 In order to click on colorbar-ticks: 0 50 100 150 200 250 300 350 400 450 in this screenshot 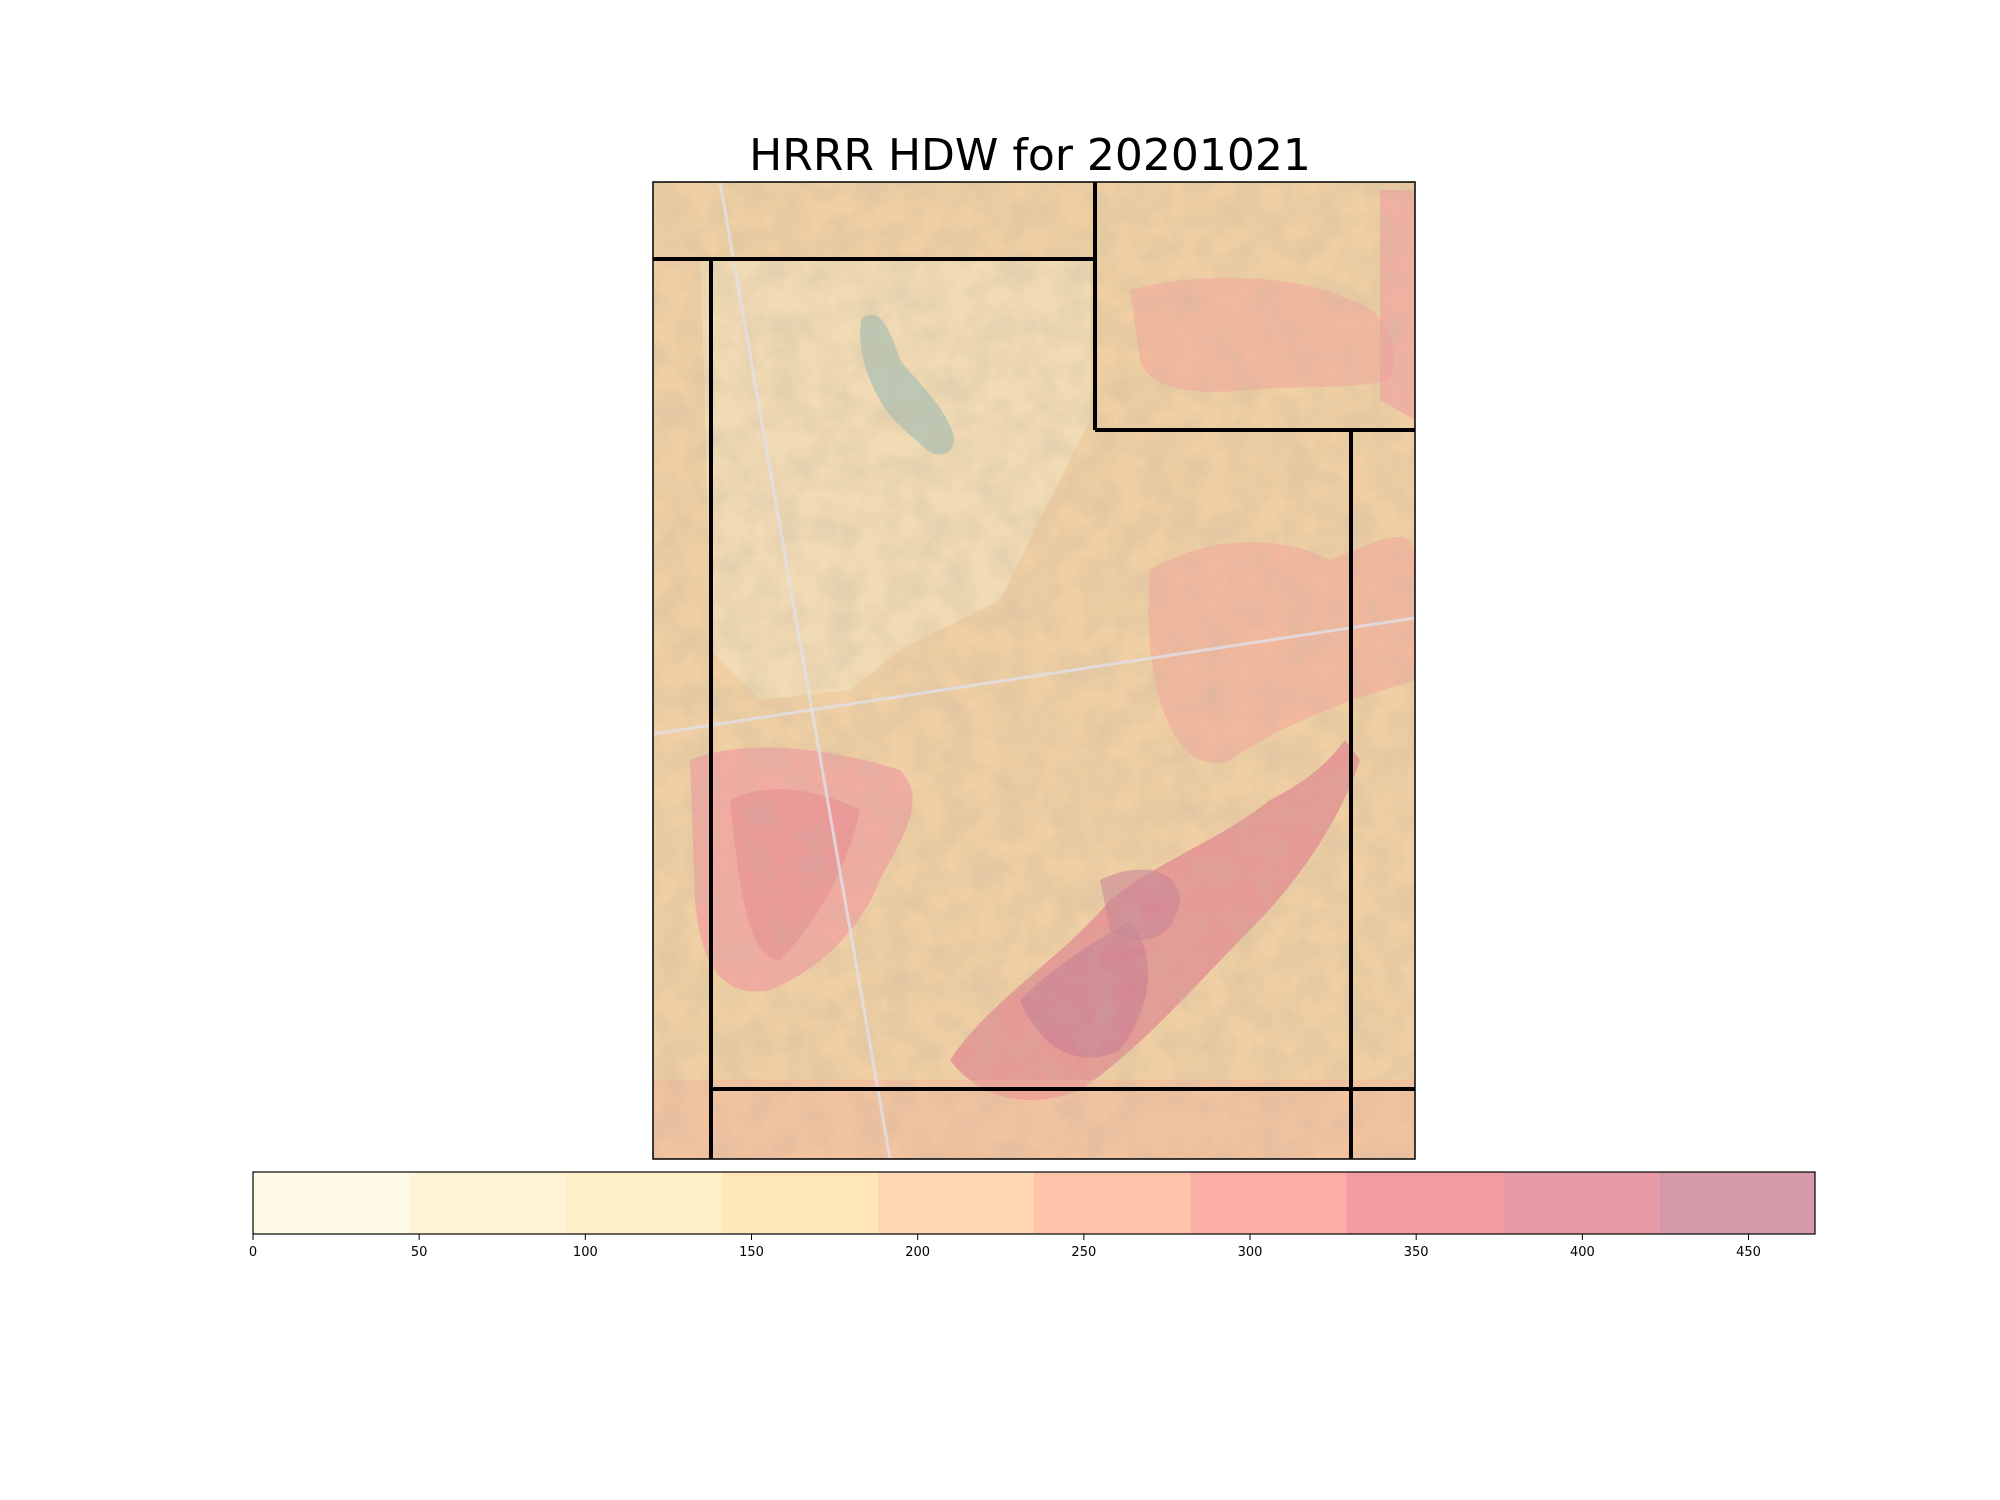, I will do `click(1005, 1247)`.